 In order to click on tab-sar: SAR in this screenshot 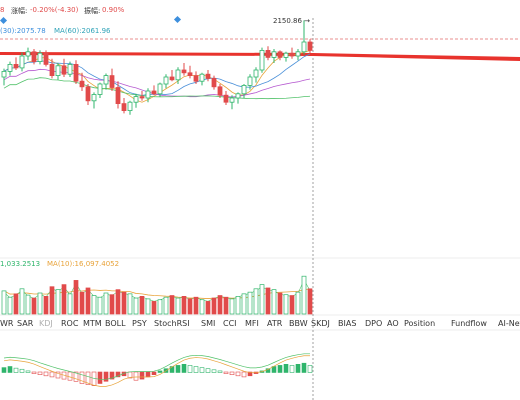, I will do `click(25, 323)`.